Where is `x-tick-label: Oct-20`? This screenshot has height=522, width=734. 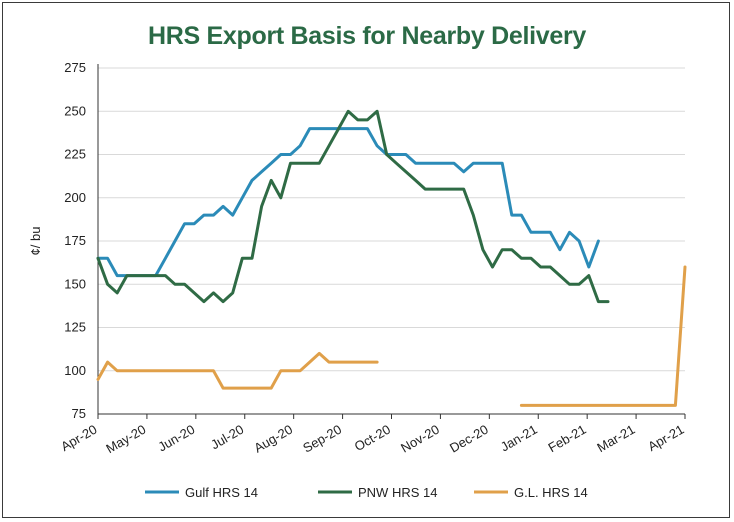 x-tick-label: Oct-20 is located at coordinates (372, 438).